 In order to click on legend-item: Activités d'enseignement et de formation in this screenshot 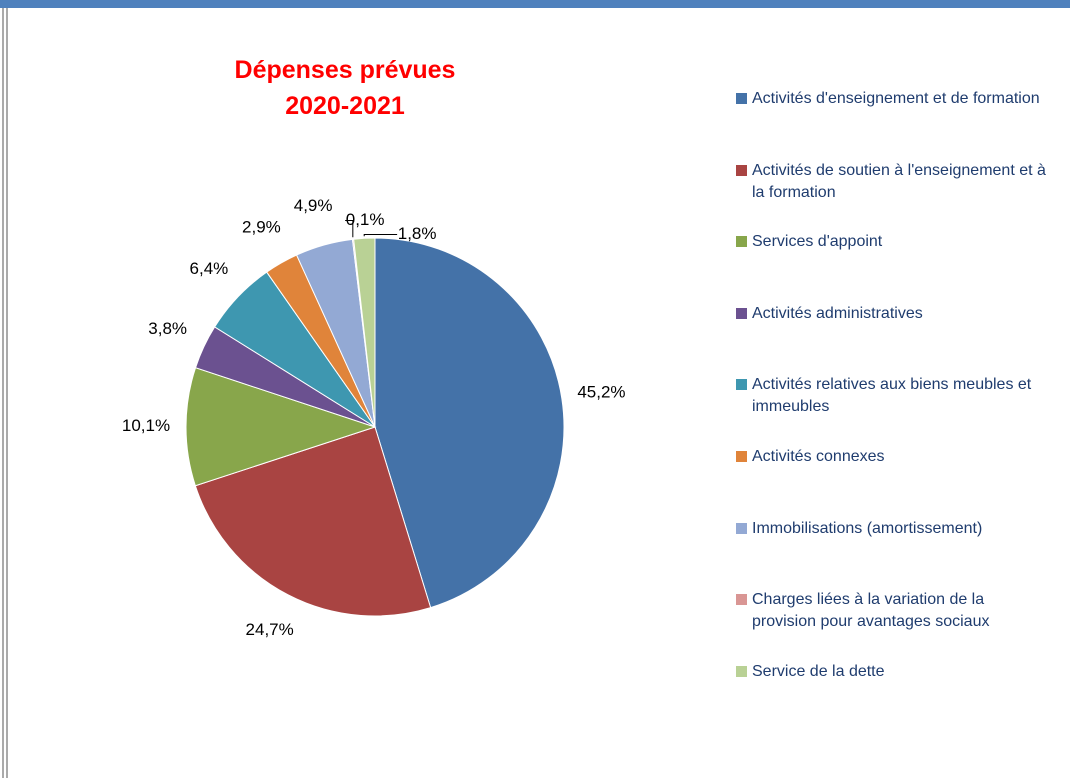, I will do `click(891, 99)`.